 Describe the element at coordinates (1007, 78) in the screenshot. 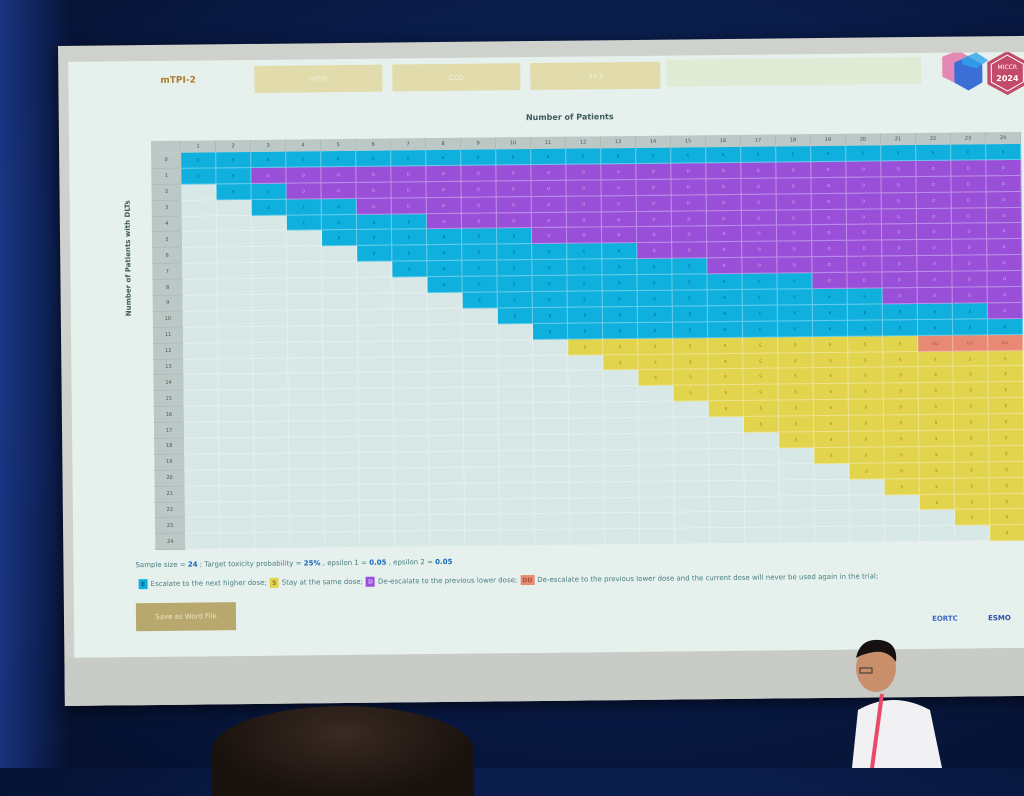

I see `badge-line2: 2024` at that location.